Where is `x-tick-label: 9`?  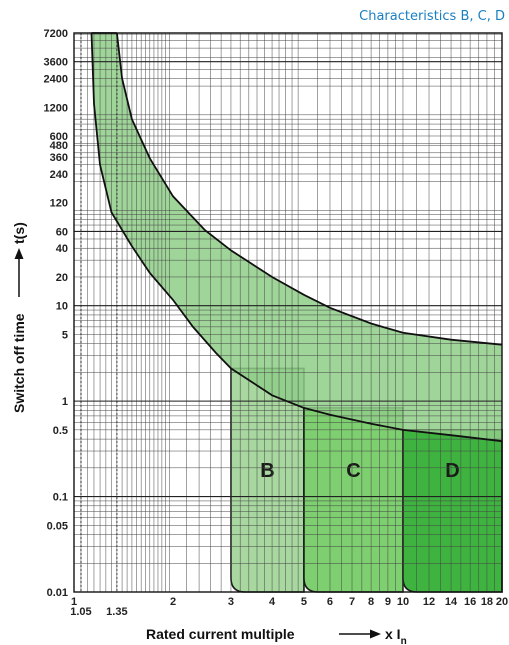
x-tick-label: 9 is located at coordinates (388, 602).